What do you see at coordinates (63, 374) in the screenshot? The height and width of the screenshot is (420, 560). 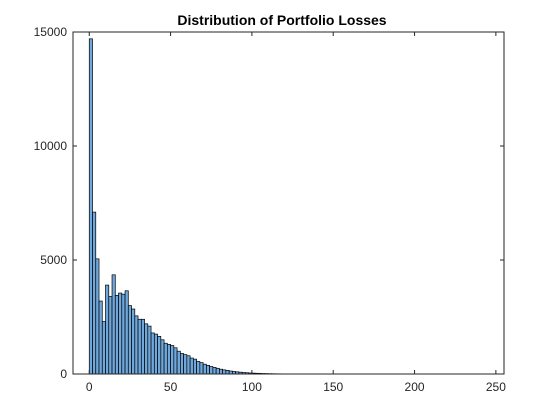 I see `y-tick-label: 0` at bounding box center [63, 374].